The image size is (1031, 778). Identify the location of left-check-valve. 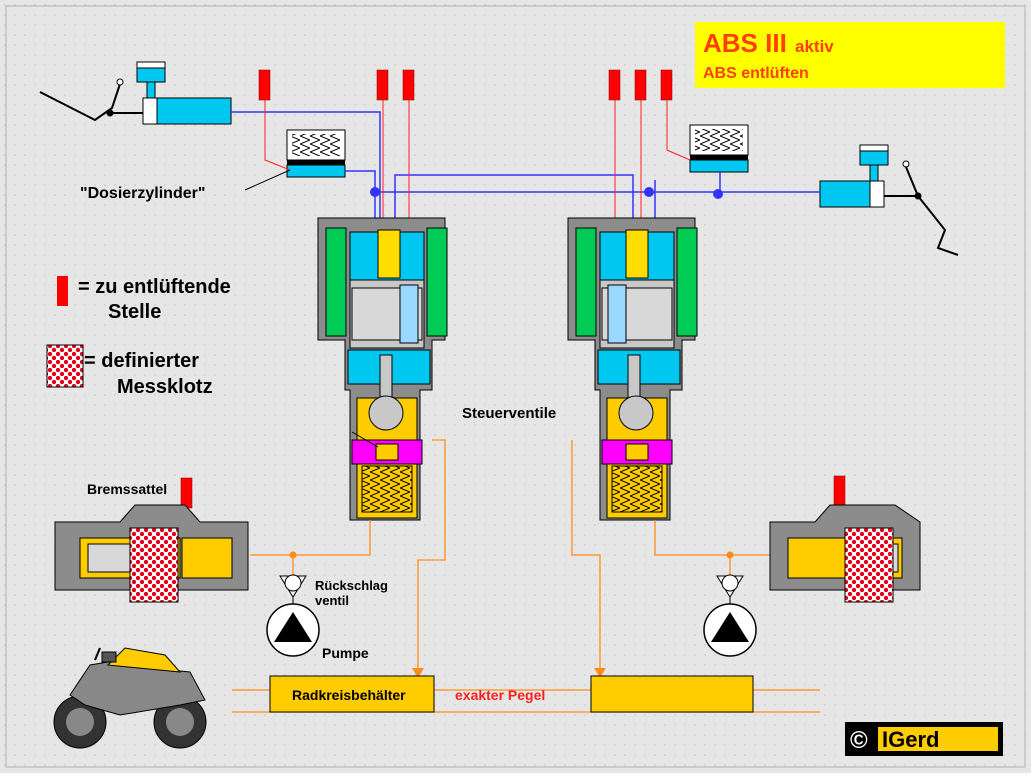
(293, 586).